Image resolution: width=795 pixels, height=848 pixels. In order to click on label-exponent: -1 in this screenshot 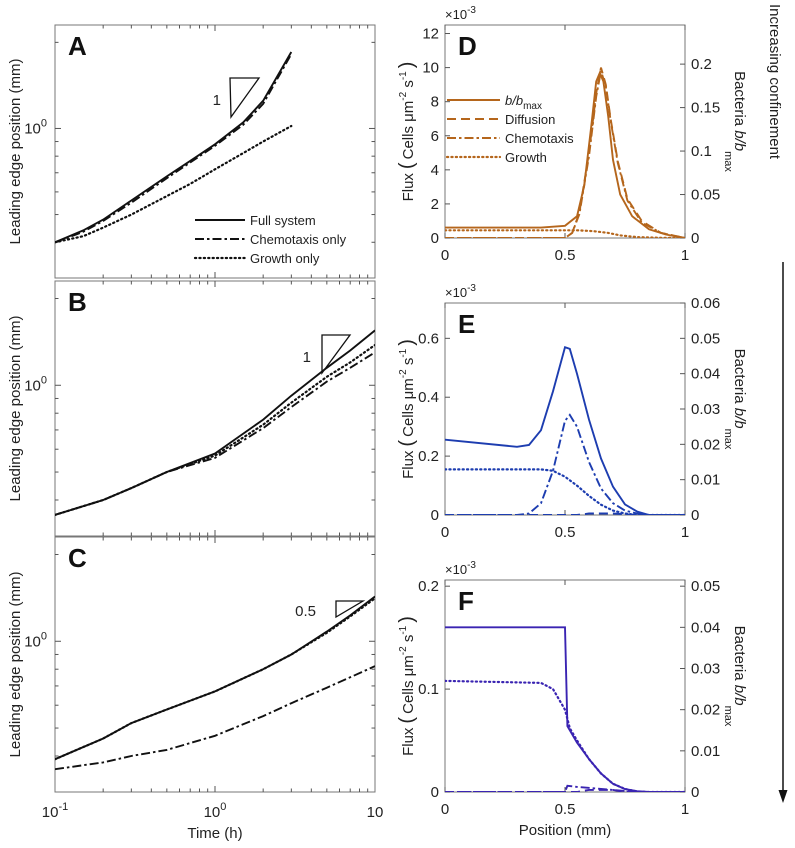, I will do `click(403, 75)`.